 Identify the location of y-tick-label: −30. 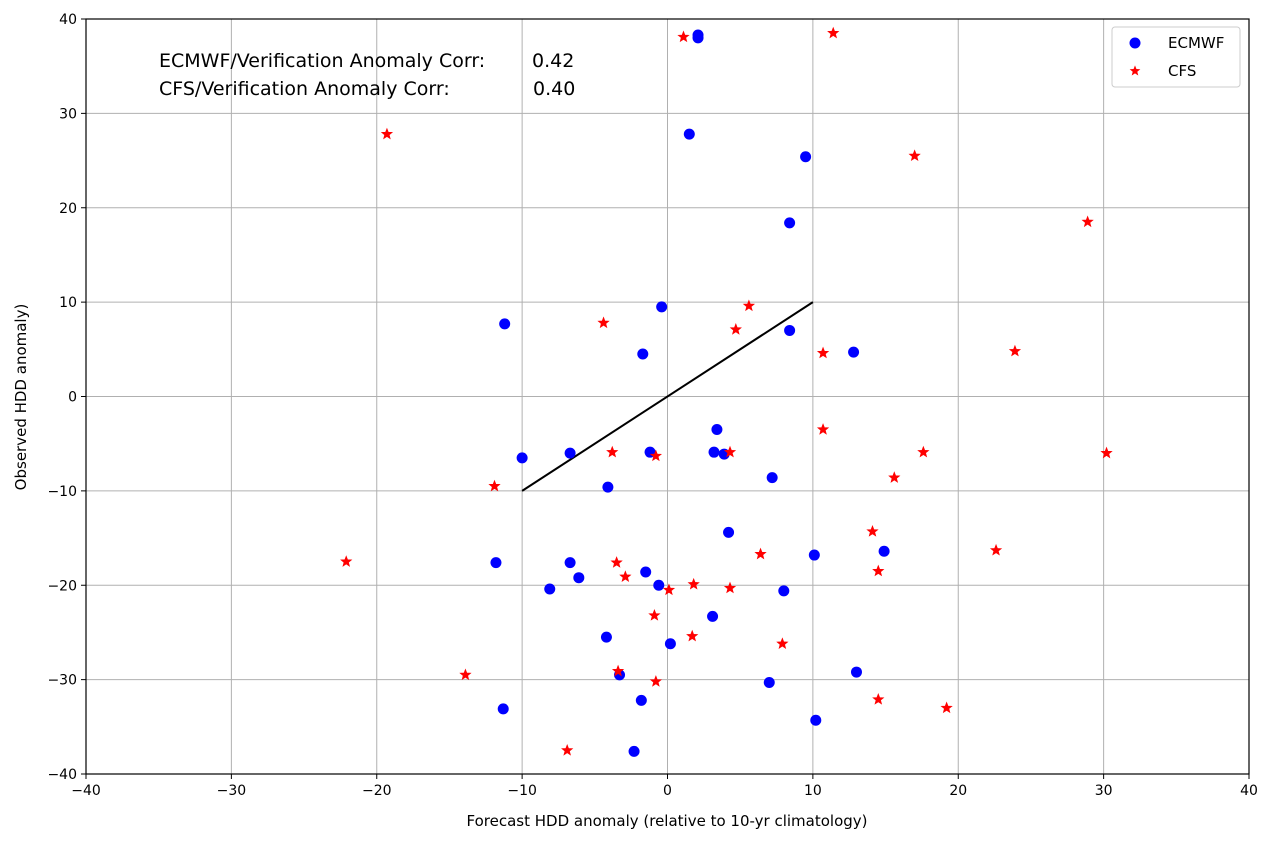
(62, 681).